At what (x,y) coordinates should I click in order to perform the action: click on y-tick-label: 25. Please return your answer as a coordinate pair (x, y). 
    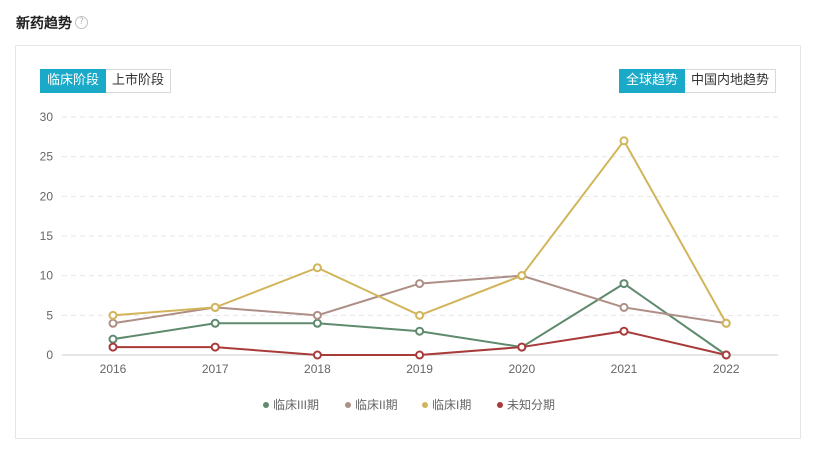
    Looking at the image, I should click on (47, 157).